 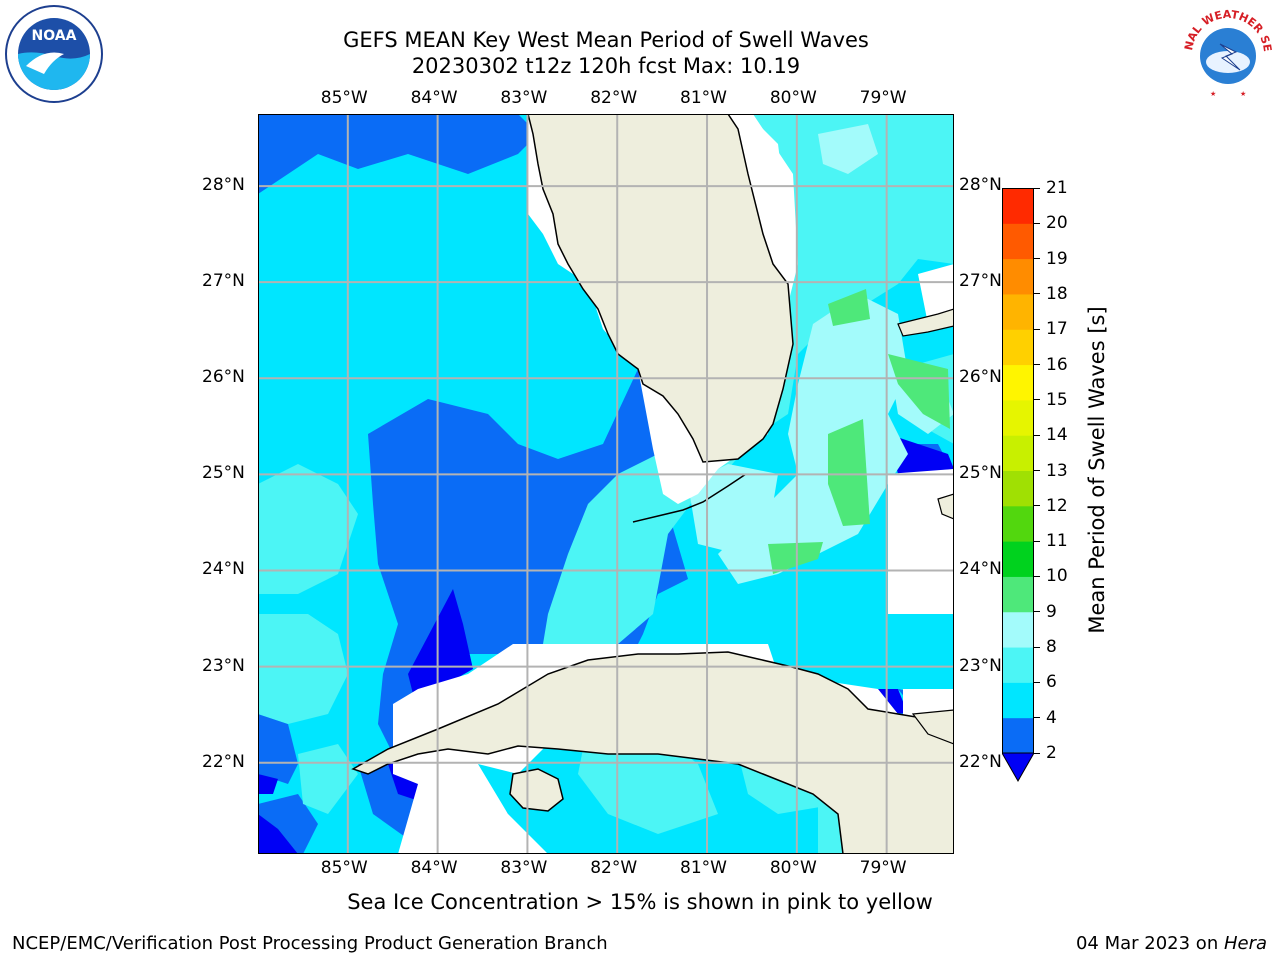 What do you see at coordinates (1051, 753) in the screenshot?
I see `colorbar-label: 2` at bounding box center [1051, 753].